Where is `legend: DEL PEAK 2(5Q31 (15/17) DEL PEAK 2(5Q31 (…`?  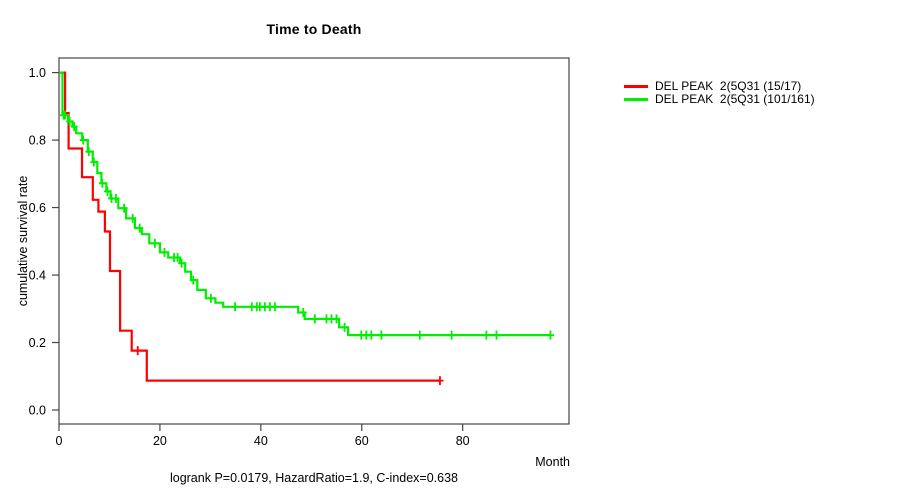 legend: DEL PEAK 2(5Q31 (15/17) DEL PEAK 2(5Q31 (… is located at coordinates (719, 93).